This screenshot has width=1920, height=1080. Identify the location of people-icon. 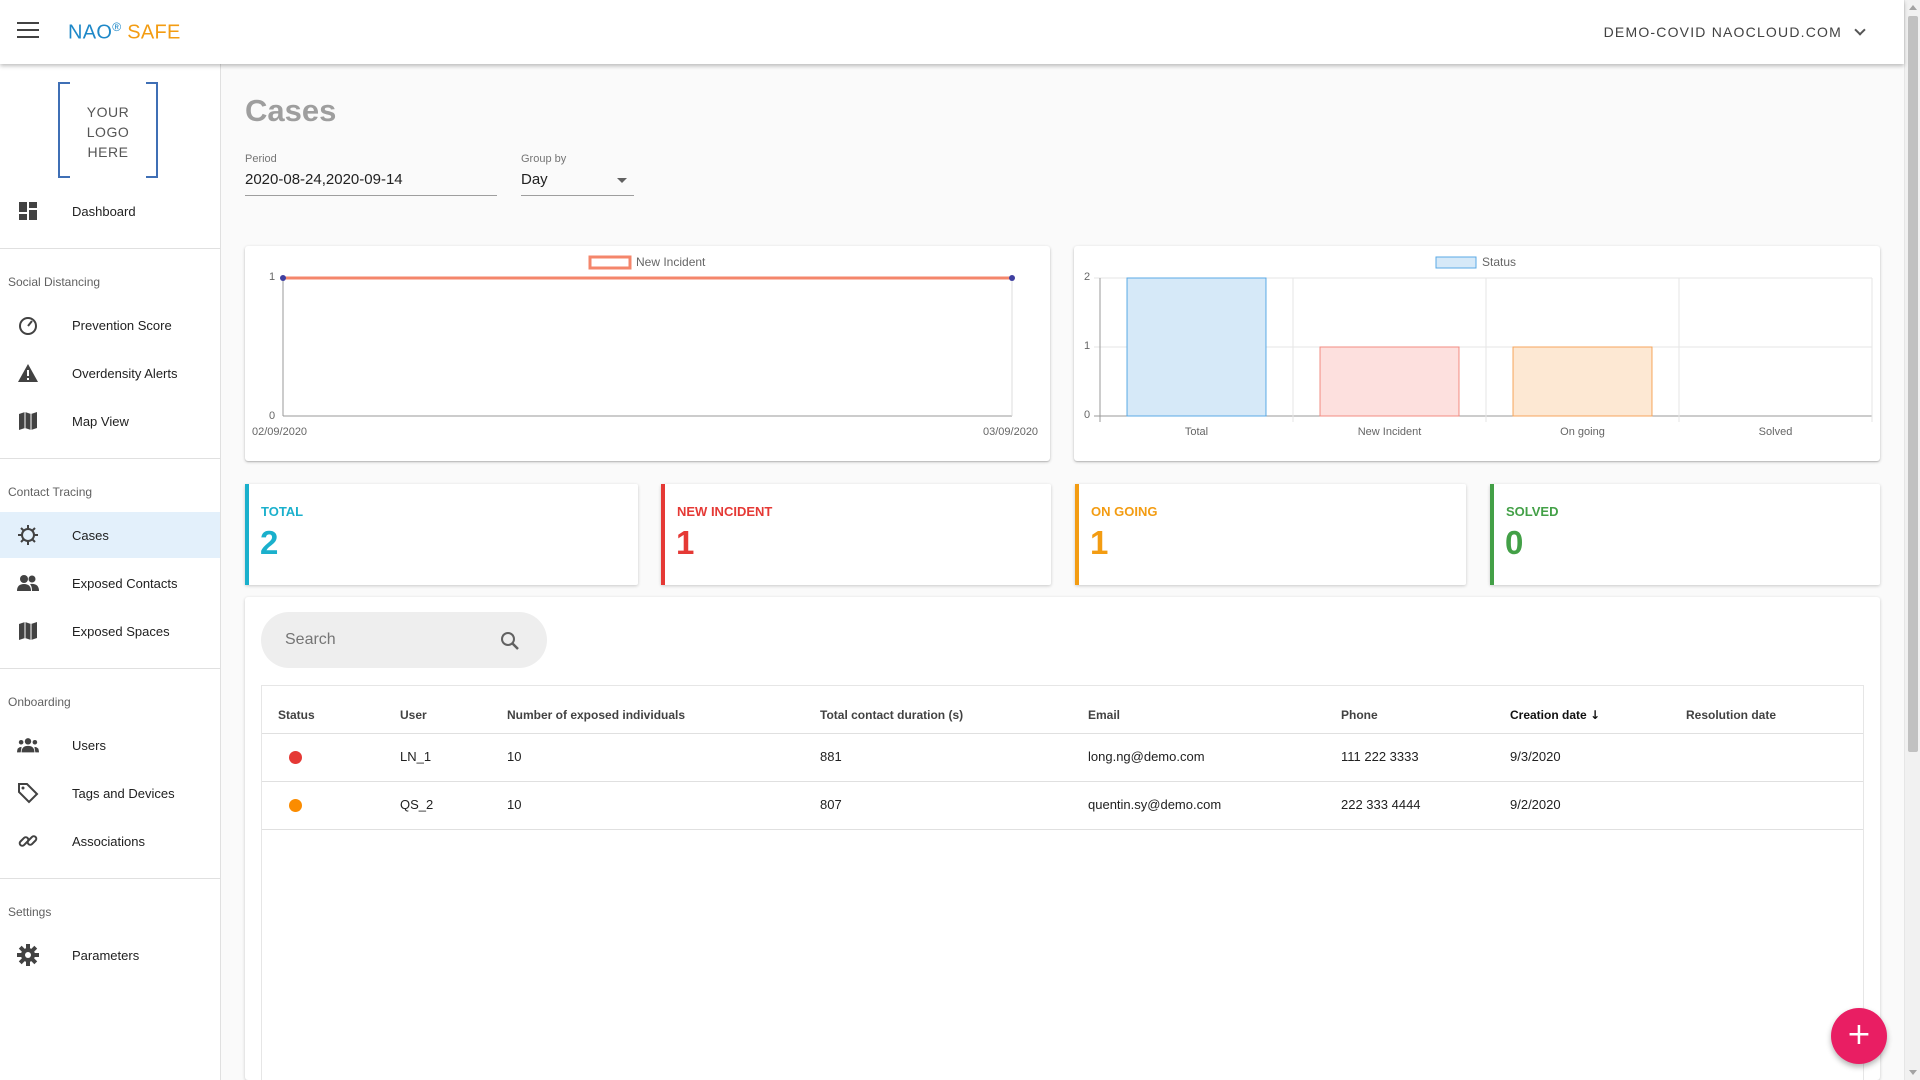
(28, 583).